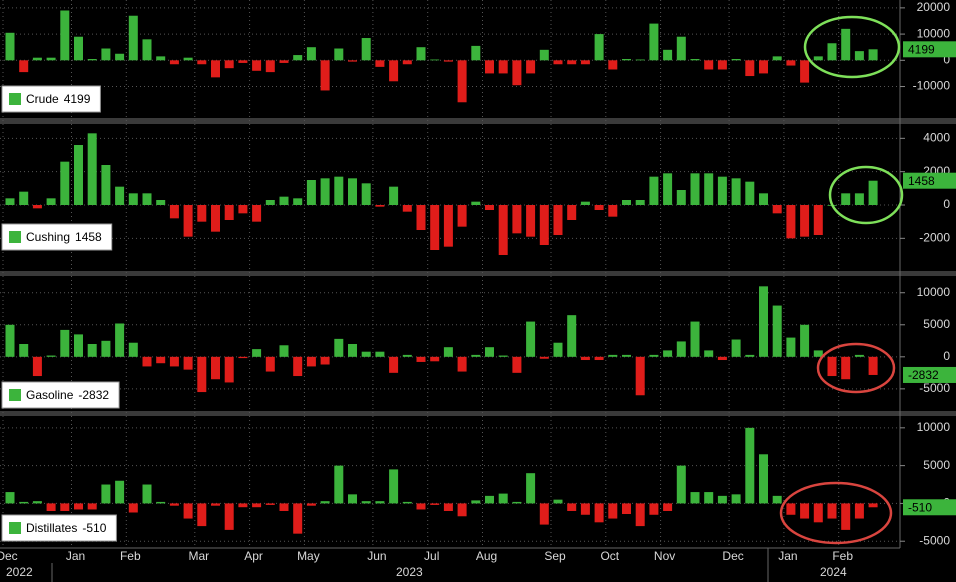 This screenshot has width=956, height=582. Describe the element at coordinates (75, 556) in the screenshot. I see `x-tick-label: Jan` at that location.